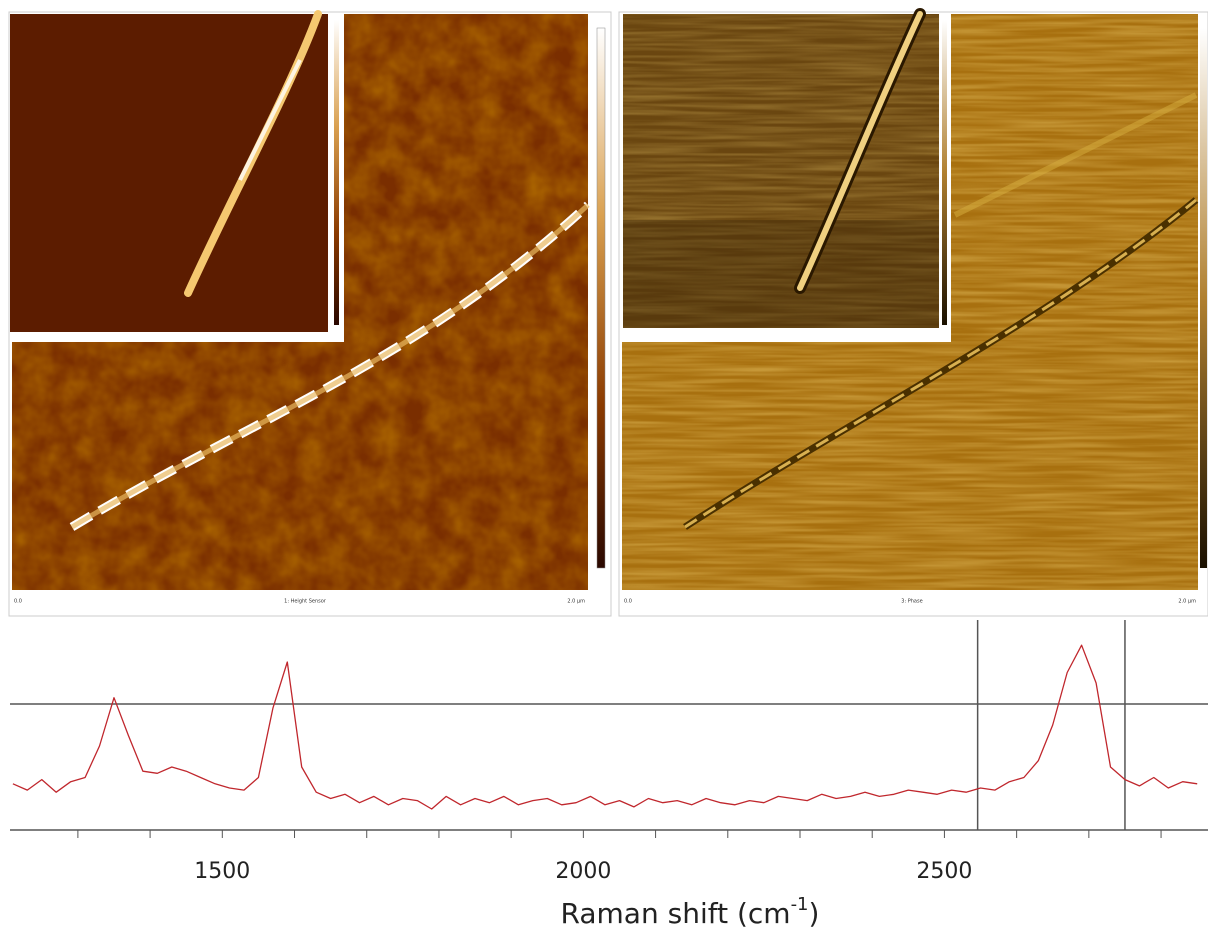  I want to click on x-tick-label: 2000, so click(583, 871).